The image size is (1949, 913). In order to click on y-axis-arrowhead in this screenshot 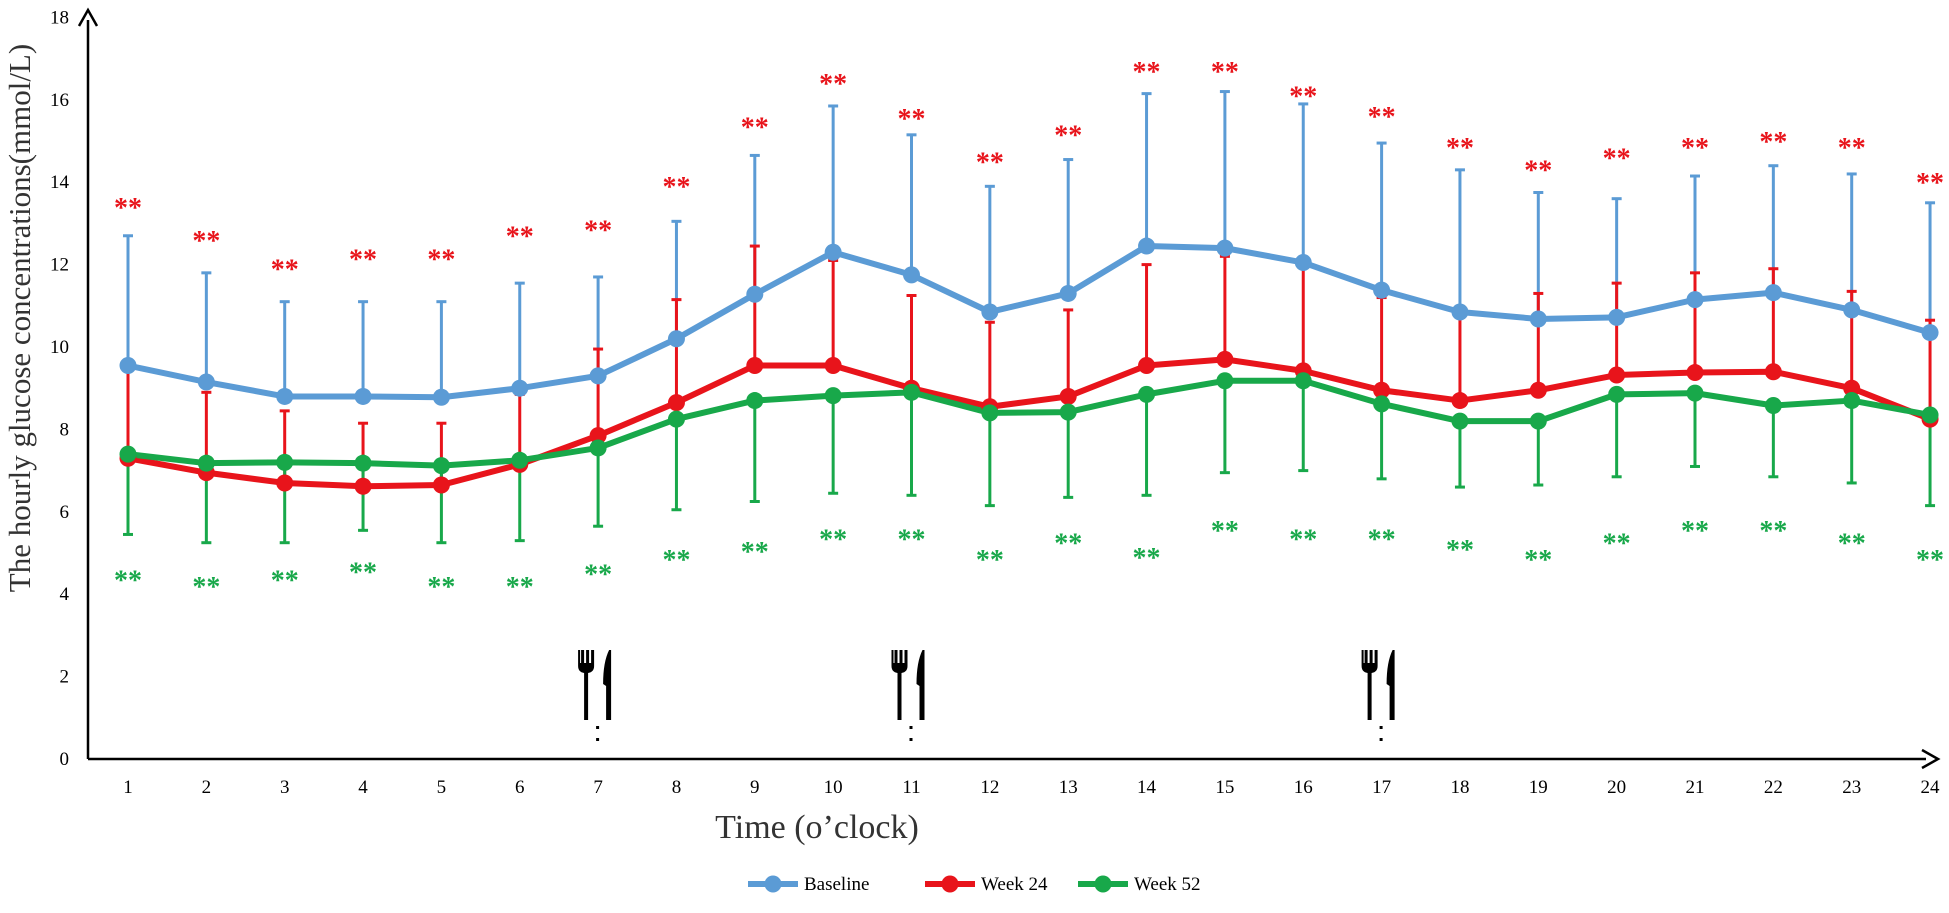, I will do `click(88, 17)`.